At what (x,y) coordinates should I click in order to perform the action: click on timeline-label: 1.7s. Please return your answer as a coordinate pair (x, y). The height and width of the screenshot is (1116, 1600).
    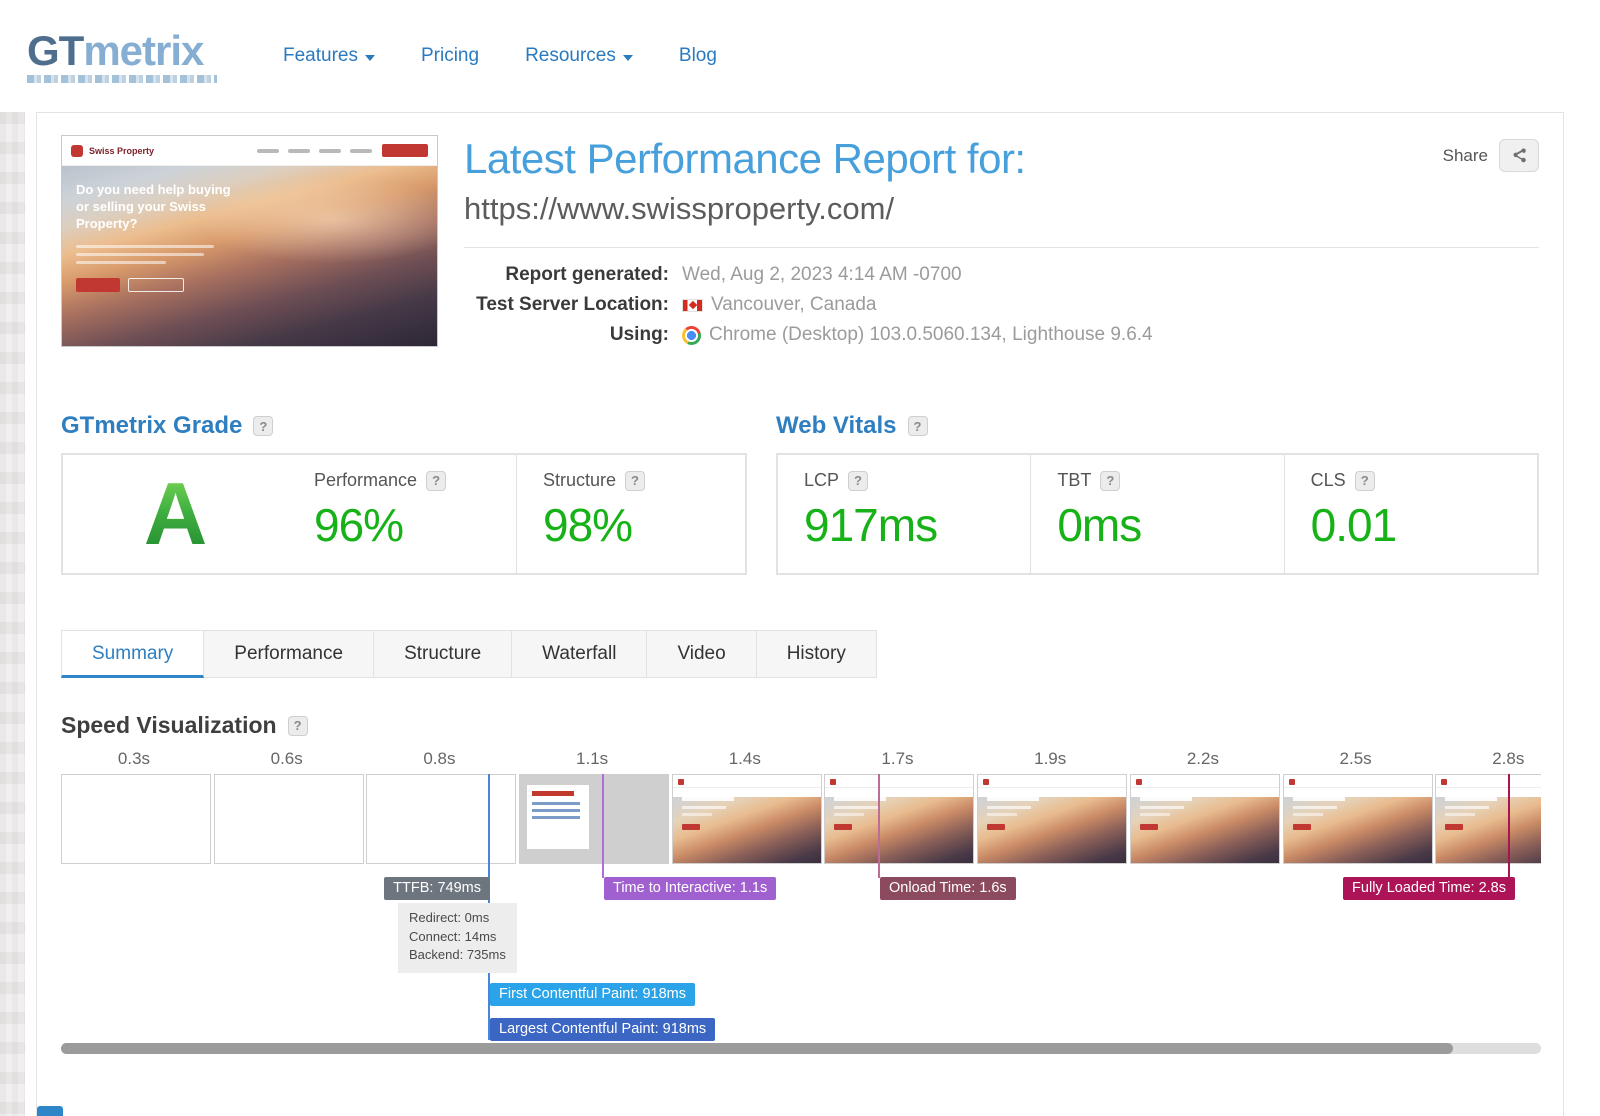
    Looking at the image, I should click on (897, 759).